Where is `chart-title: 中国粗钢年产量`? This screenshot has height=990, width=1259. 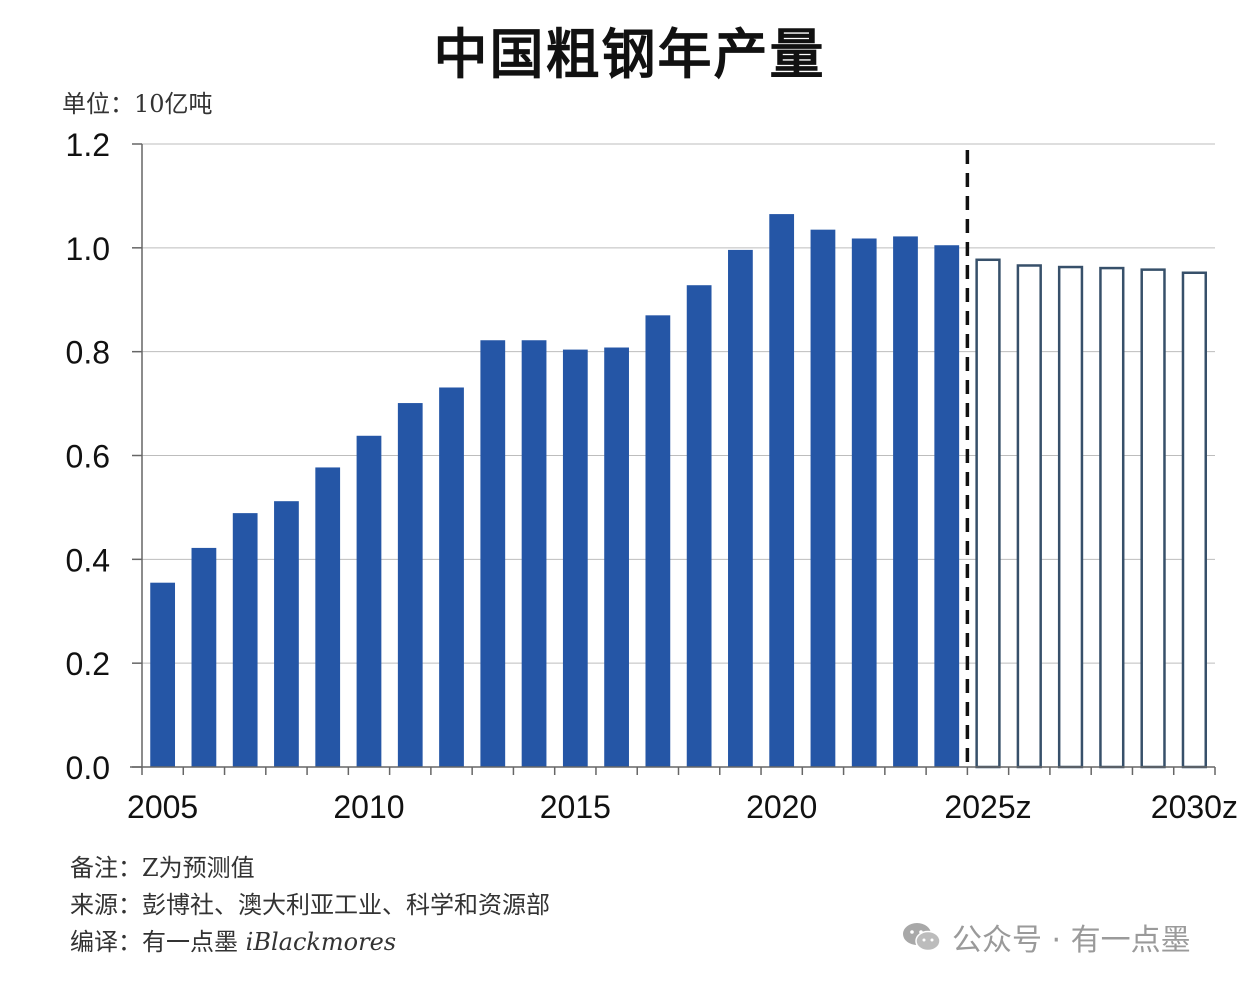 chart-title: 中国粗钢年产量 is located at coordinates (629, 54).